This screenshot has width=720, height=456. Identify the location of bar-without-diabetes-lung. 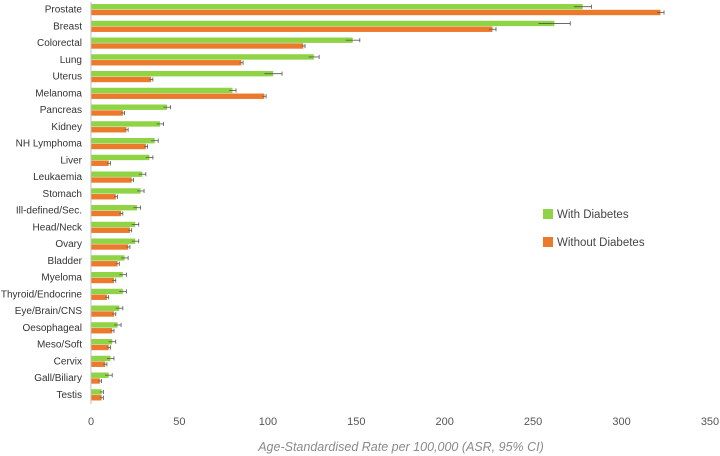
(166, 63).